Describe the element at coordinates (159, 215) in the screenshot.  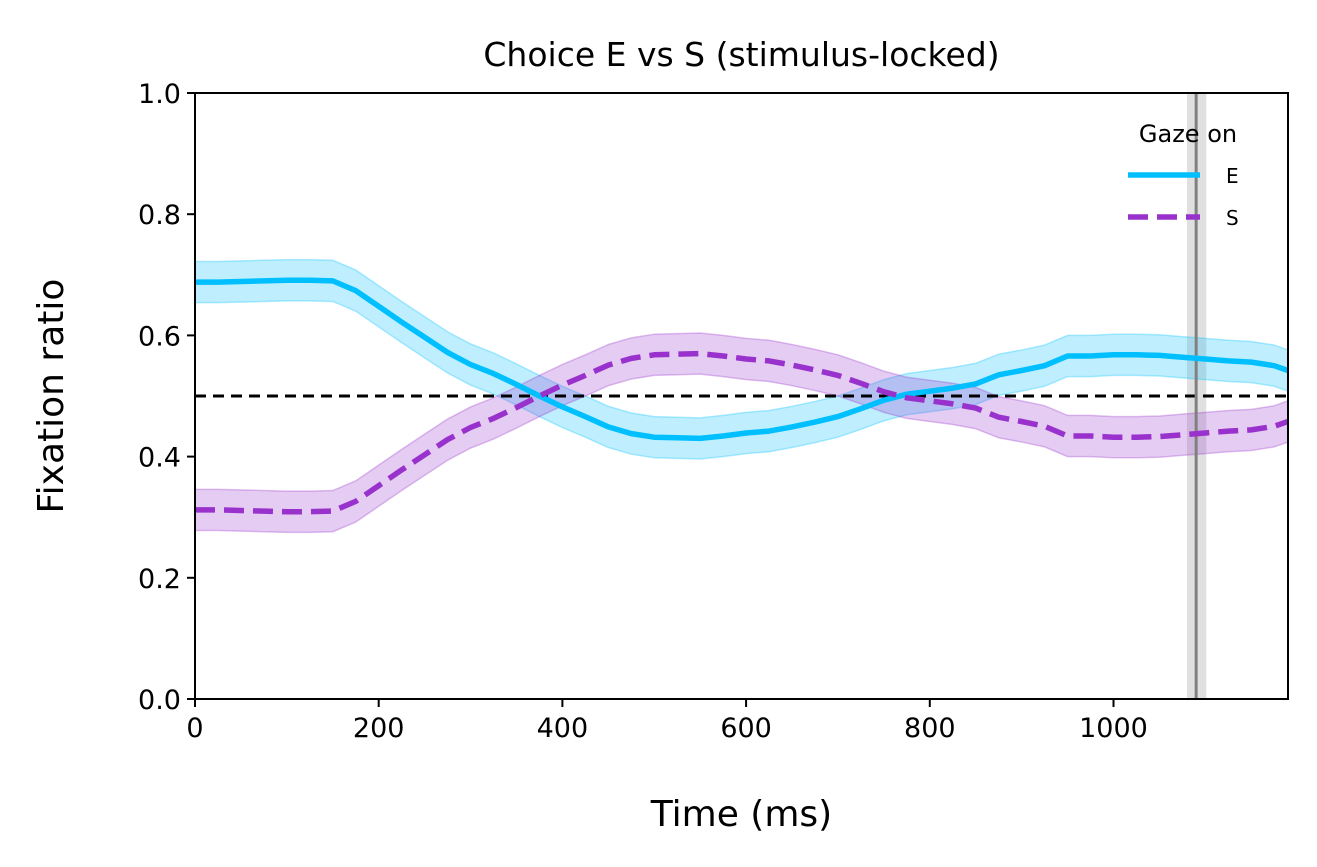
I see `y-tick-label: 0.8` at that location.